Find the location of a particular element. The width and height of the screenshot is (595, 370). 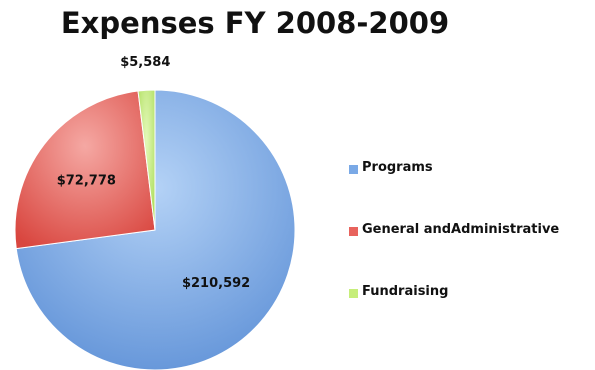

legend-swatch-general-administrative is located at coordinates (353, 231).